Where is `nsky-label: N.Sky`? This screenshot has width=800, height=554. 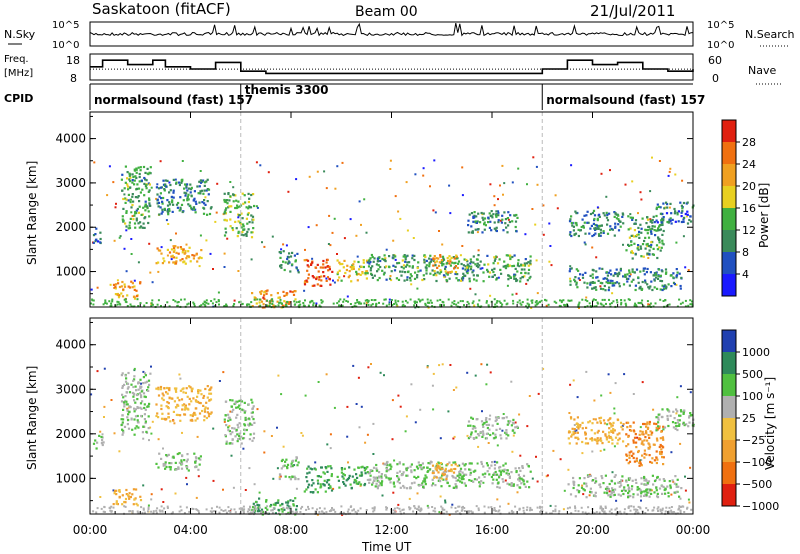
nsky-label: N.Sky is located at coordinates (20, 34).